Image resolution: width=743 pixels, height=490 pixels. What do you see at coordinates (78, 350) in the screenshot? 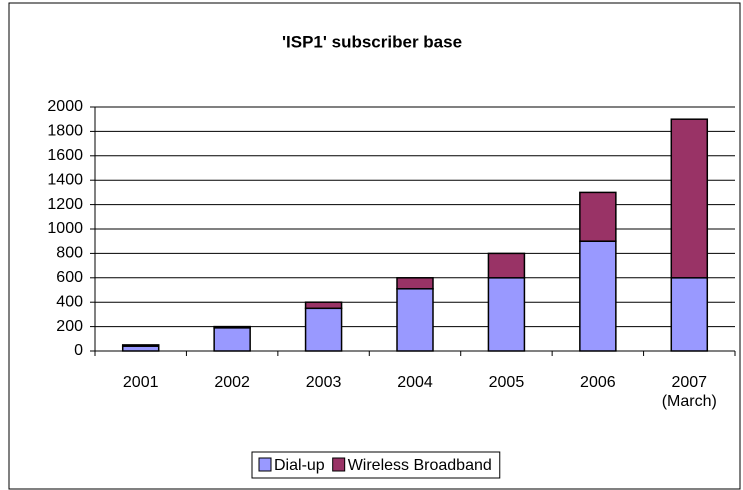
I see `y-tick-label: 0` at bounding box center [78, 350].